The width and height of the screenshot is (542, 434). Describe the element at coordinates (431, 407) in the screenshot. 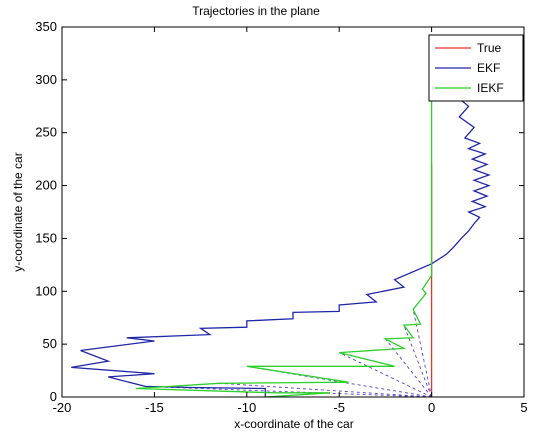

I see `x-tick-label: 0` at that location.